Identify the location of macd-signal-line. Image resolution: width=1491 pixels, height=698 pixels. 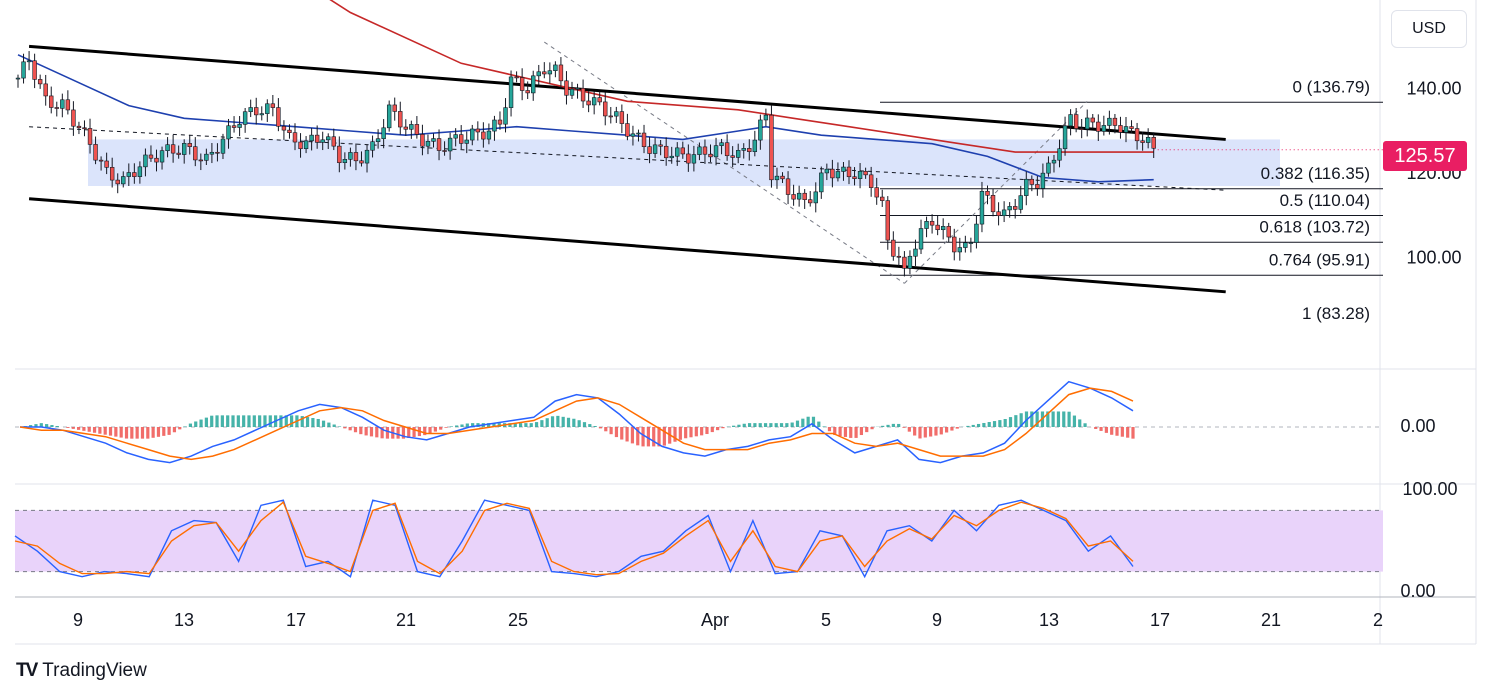
(576, 424).